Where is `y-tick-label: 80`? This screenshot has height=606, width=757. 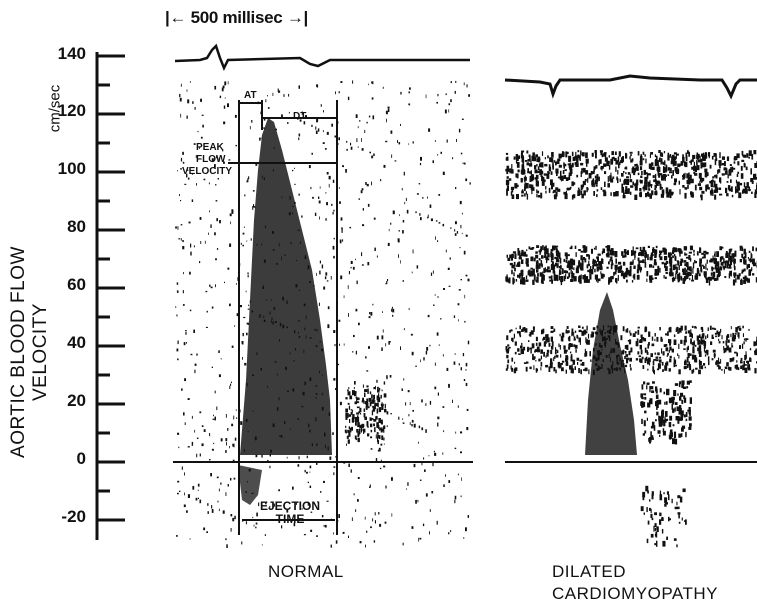
y-tick-label: 80 is located at coordinates (76, 226).